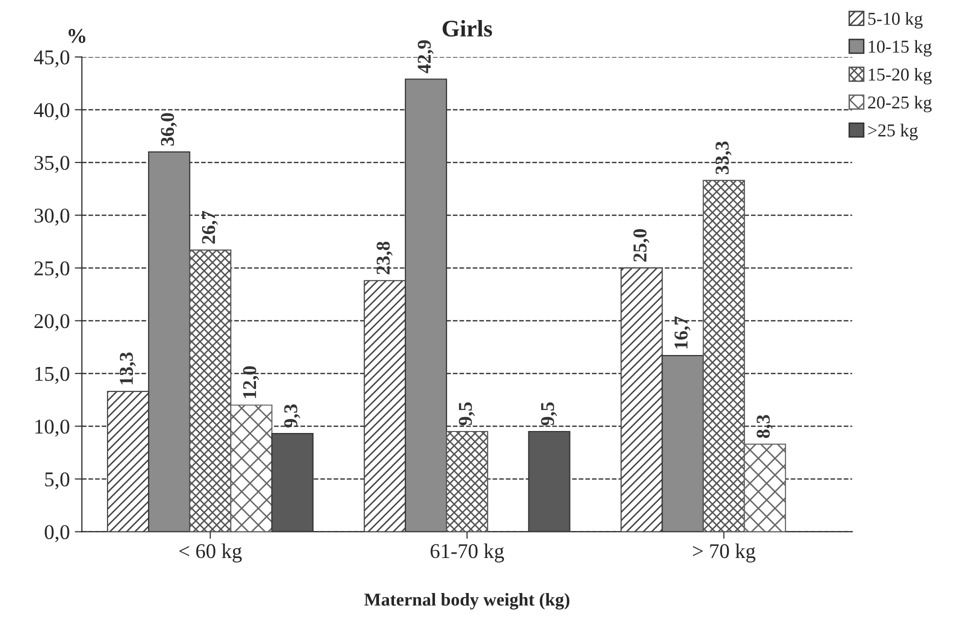 Image resolution: width=963 pixels, height=633 pixels. I want to click on y-tick-label: 5,0, so click(57, 481).